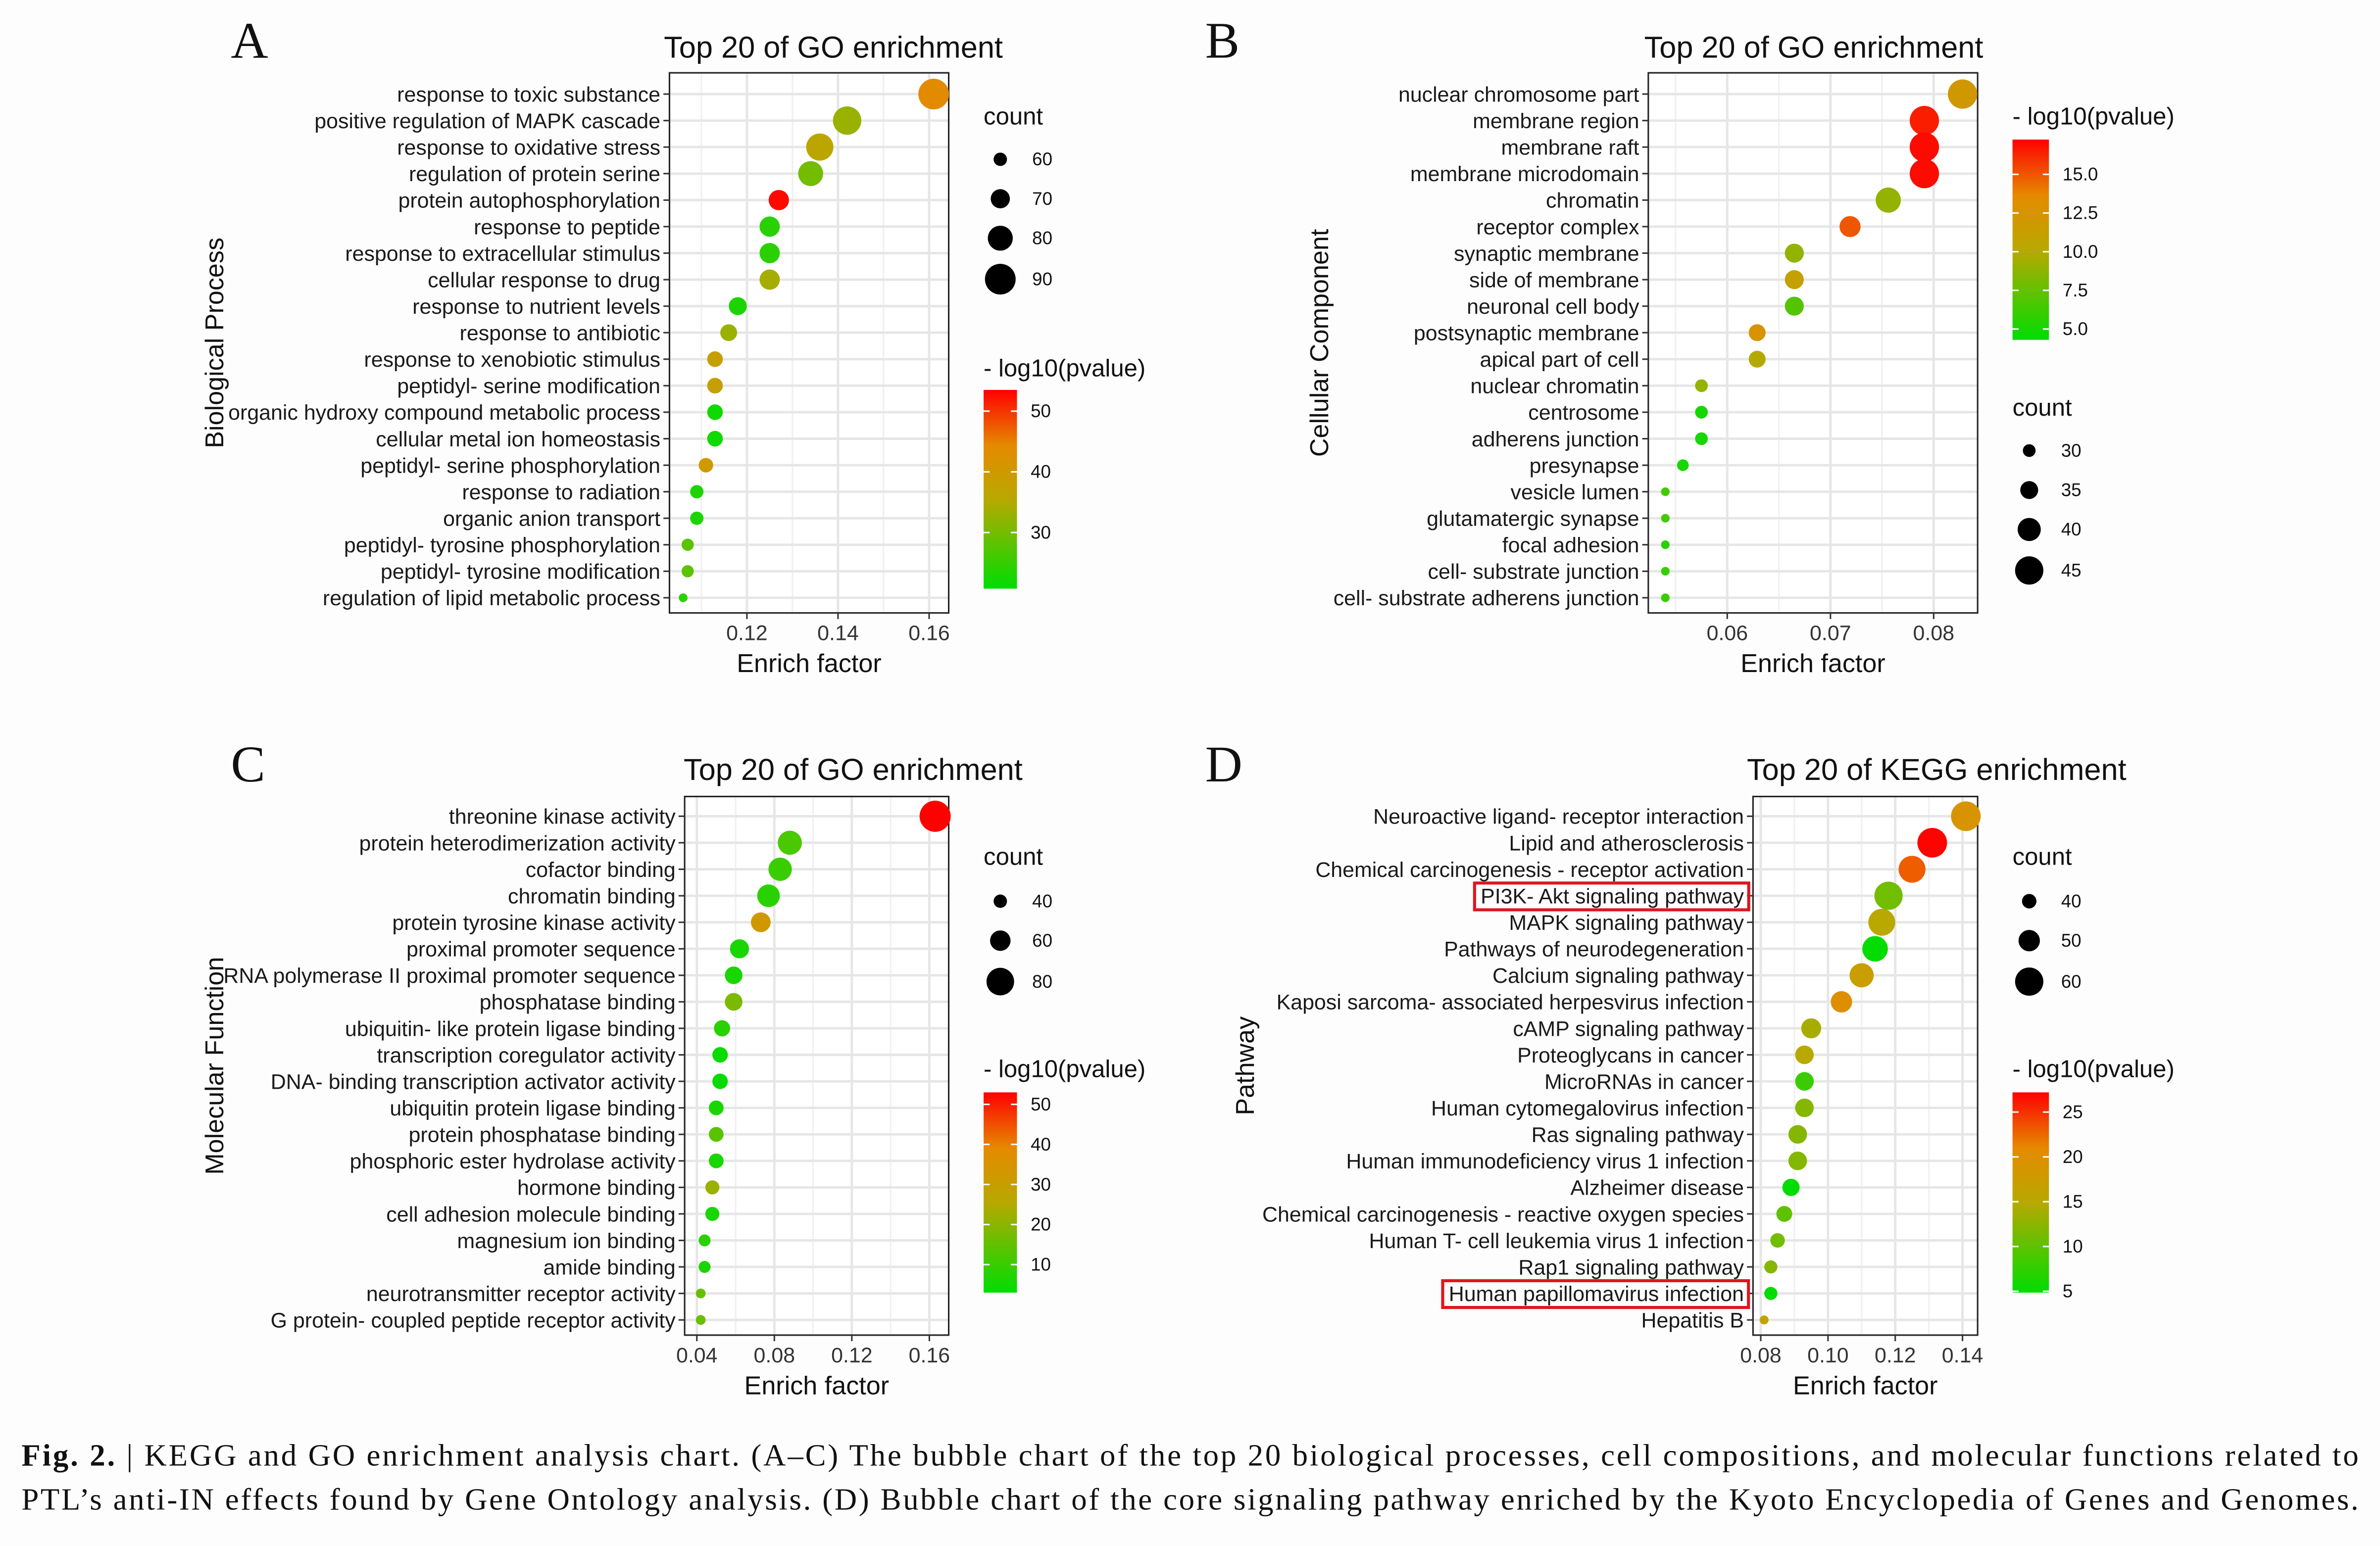  I want to click on category-label: response to nutrient levels, so click(536, 307).